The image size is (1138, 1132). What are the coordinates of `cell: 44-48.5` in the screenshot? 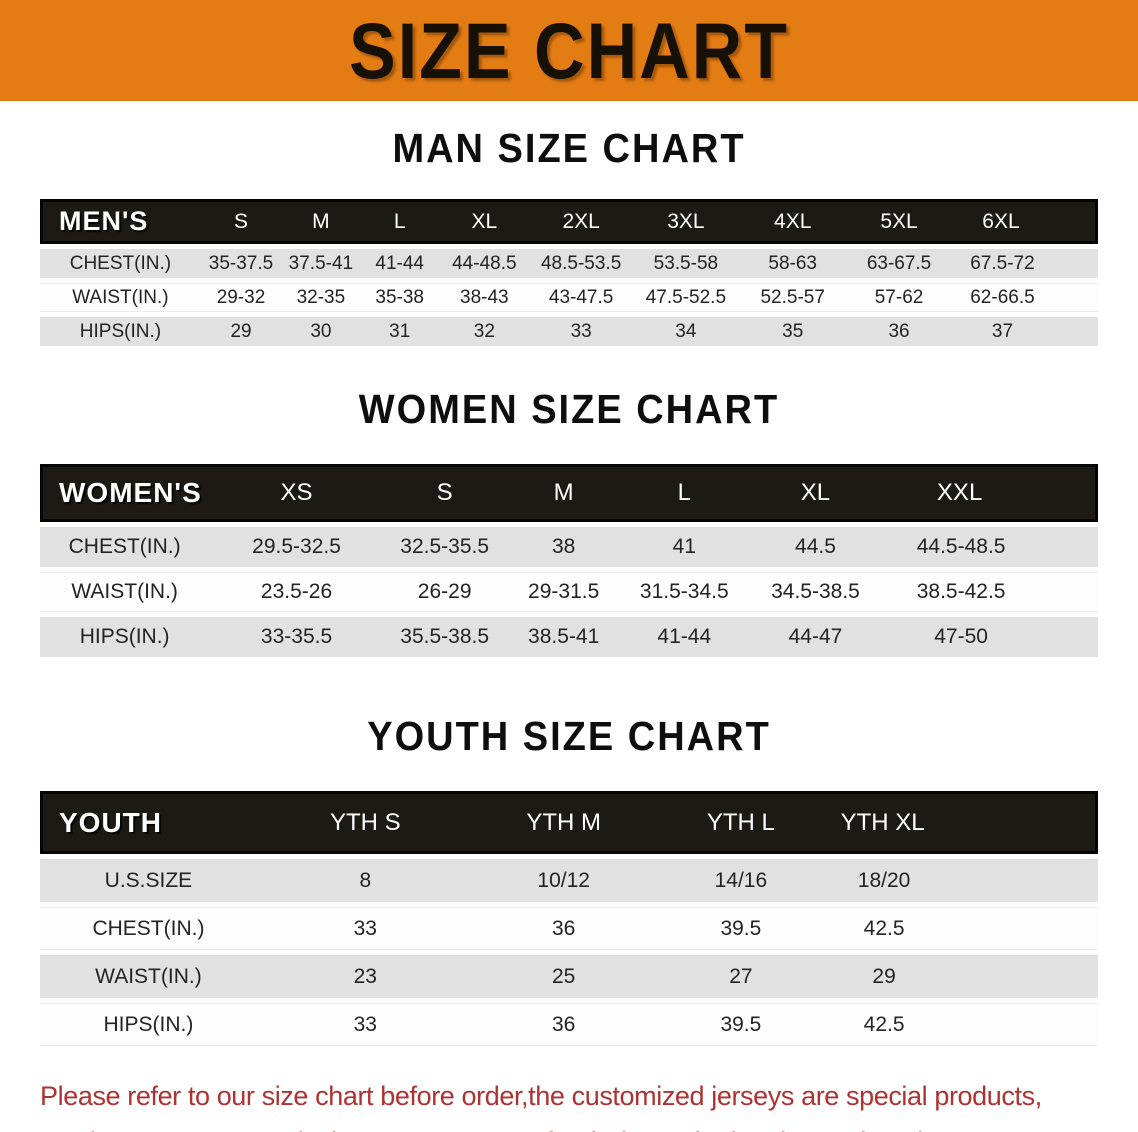 It's located at (484, 263).